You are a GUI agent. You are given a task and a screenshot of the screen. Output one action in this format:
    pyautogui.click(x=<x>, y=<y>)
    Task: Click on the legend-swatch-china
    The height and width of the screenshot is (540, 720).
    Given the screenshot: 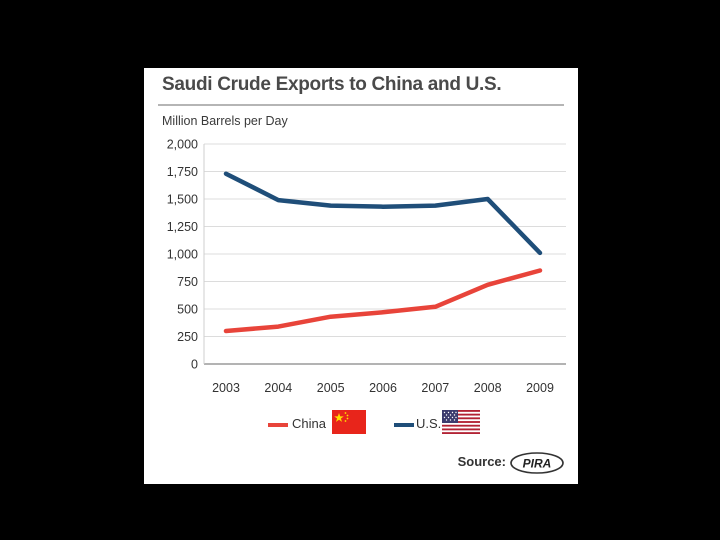 What is the action you would take?
    pyautogui.click(x=278, y=425)
    